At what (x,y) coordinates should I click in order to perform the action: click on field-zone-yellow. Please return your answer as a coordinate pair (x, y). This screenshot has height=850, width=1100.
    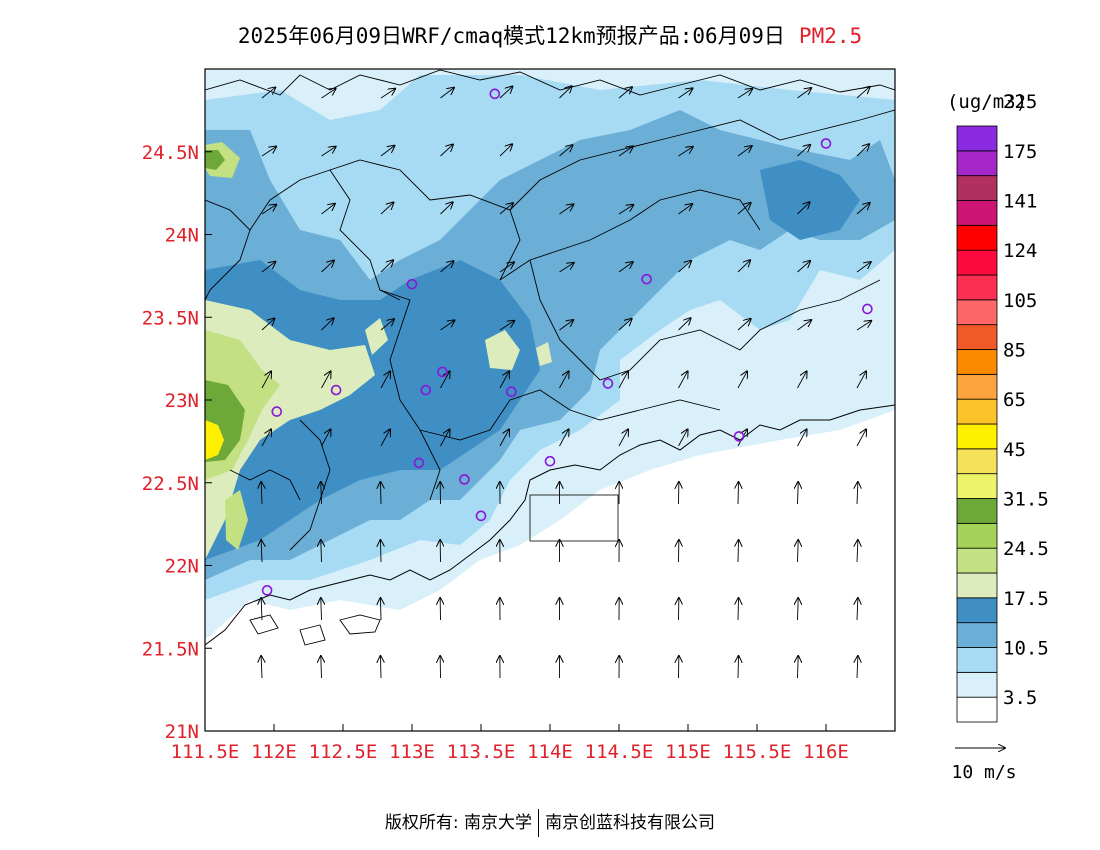
    Looking at the image, I should click on (214, 440).